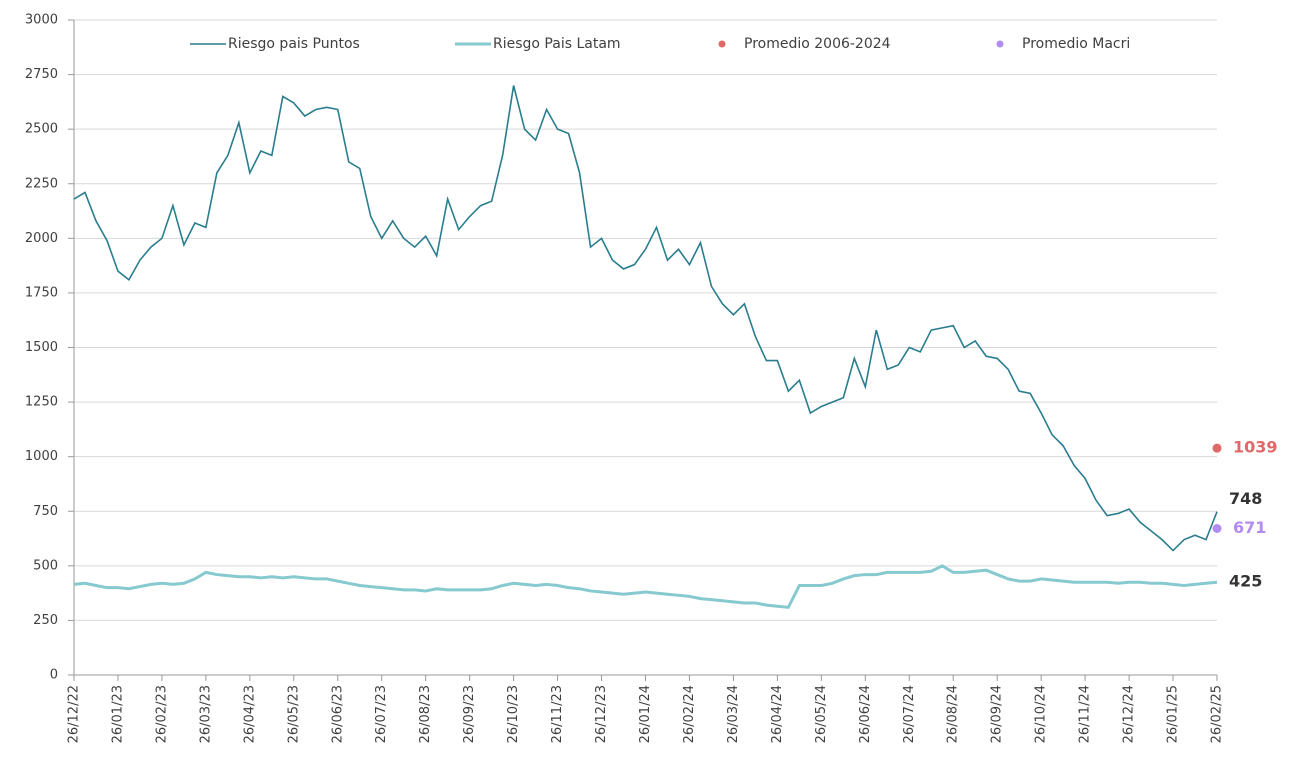 Image resolution: width=1299 pixels, height=769 pixels. What do you see at coordinates (1217, 714) in the screenshot?
I see `x-tick-label: 26/02/25` at bounding box center [1217, 714].